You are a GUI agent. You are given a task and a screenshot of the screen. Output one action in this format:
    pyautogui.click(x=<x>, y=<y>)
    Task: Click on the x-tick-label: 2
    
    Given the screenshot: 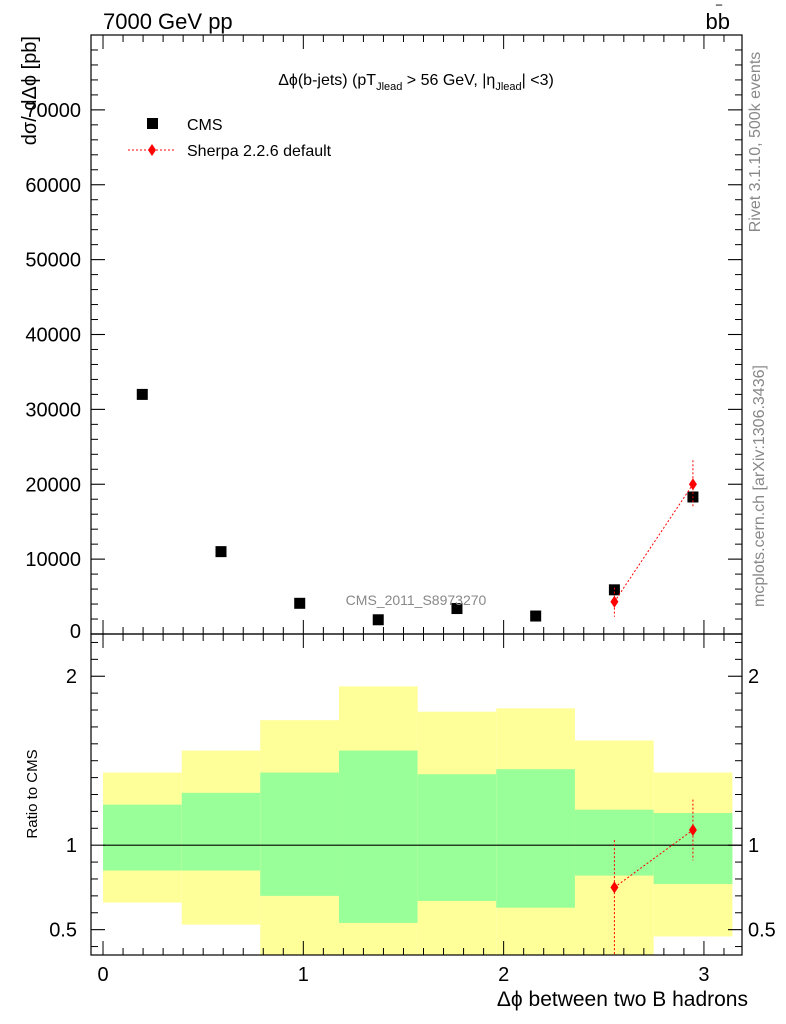 What is the action you would take?
    pyautogui.click(x=503, y=975)
    